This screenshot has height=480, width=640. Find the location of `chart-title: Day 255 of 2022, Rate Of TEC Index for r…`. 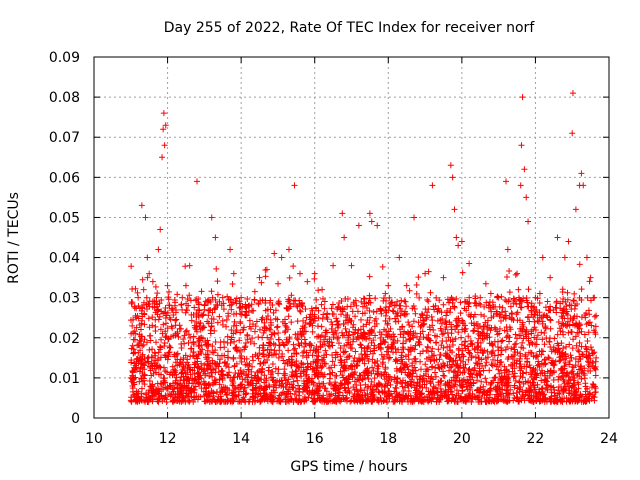

chart-title: Day 255 of 2022, Rate Of TEC Index for r… is located at coordinates (350, 28).